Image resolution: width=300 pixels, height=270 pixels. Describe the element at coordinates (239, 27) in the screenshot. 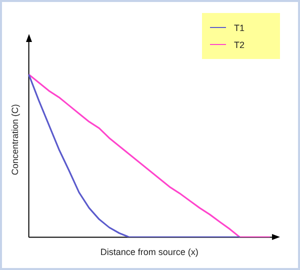

I see `legend-label: T1` at that location.